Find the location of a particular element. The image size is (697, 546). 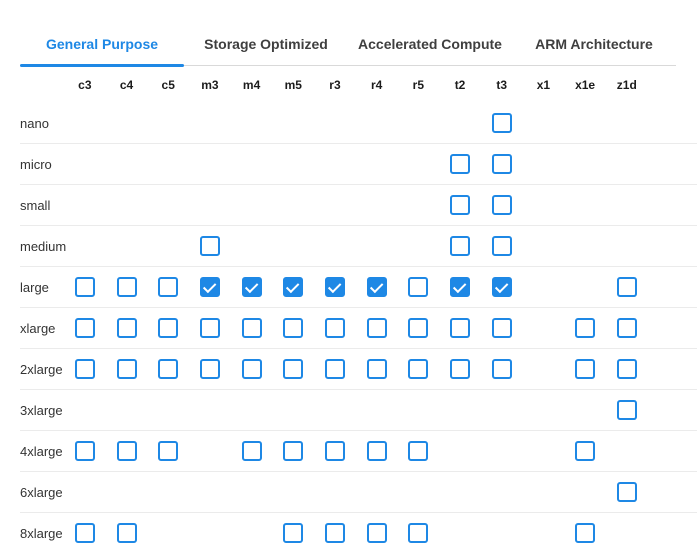

checkbox-large-m4 is located at coordinates (251, 287).